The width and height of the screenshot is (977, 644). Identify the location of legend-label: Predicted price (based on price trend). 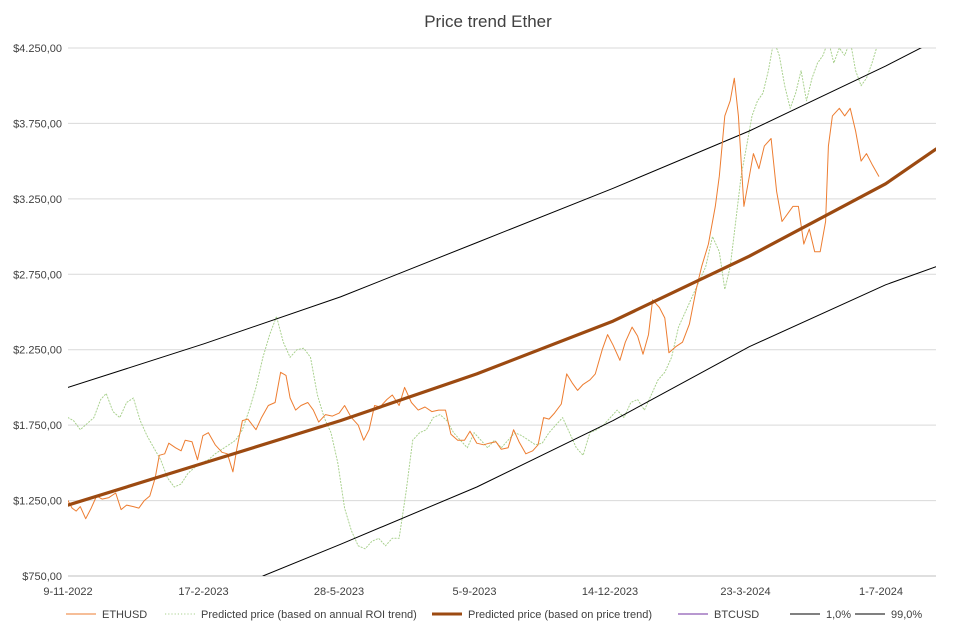
(560, 615).